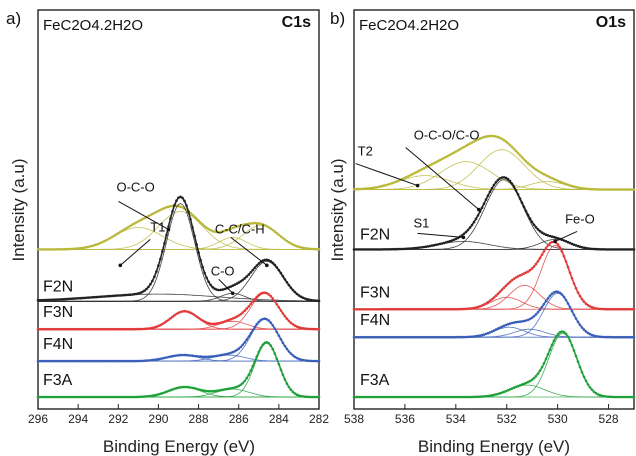 The image size is (636, 456). I want to click on annotation-label: C-C/C-H, so click(240, 228).